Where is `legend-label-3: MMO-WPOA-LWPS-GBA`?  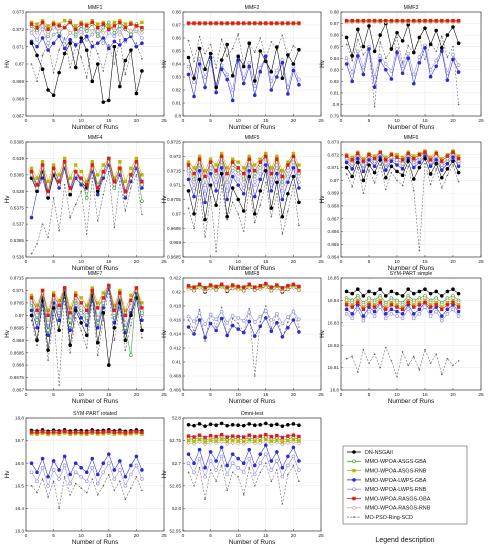
legend-label-3: MMO-WPOA-LWPS-GBA is located at coordinates (396, 481).